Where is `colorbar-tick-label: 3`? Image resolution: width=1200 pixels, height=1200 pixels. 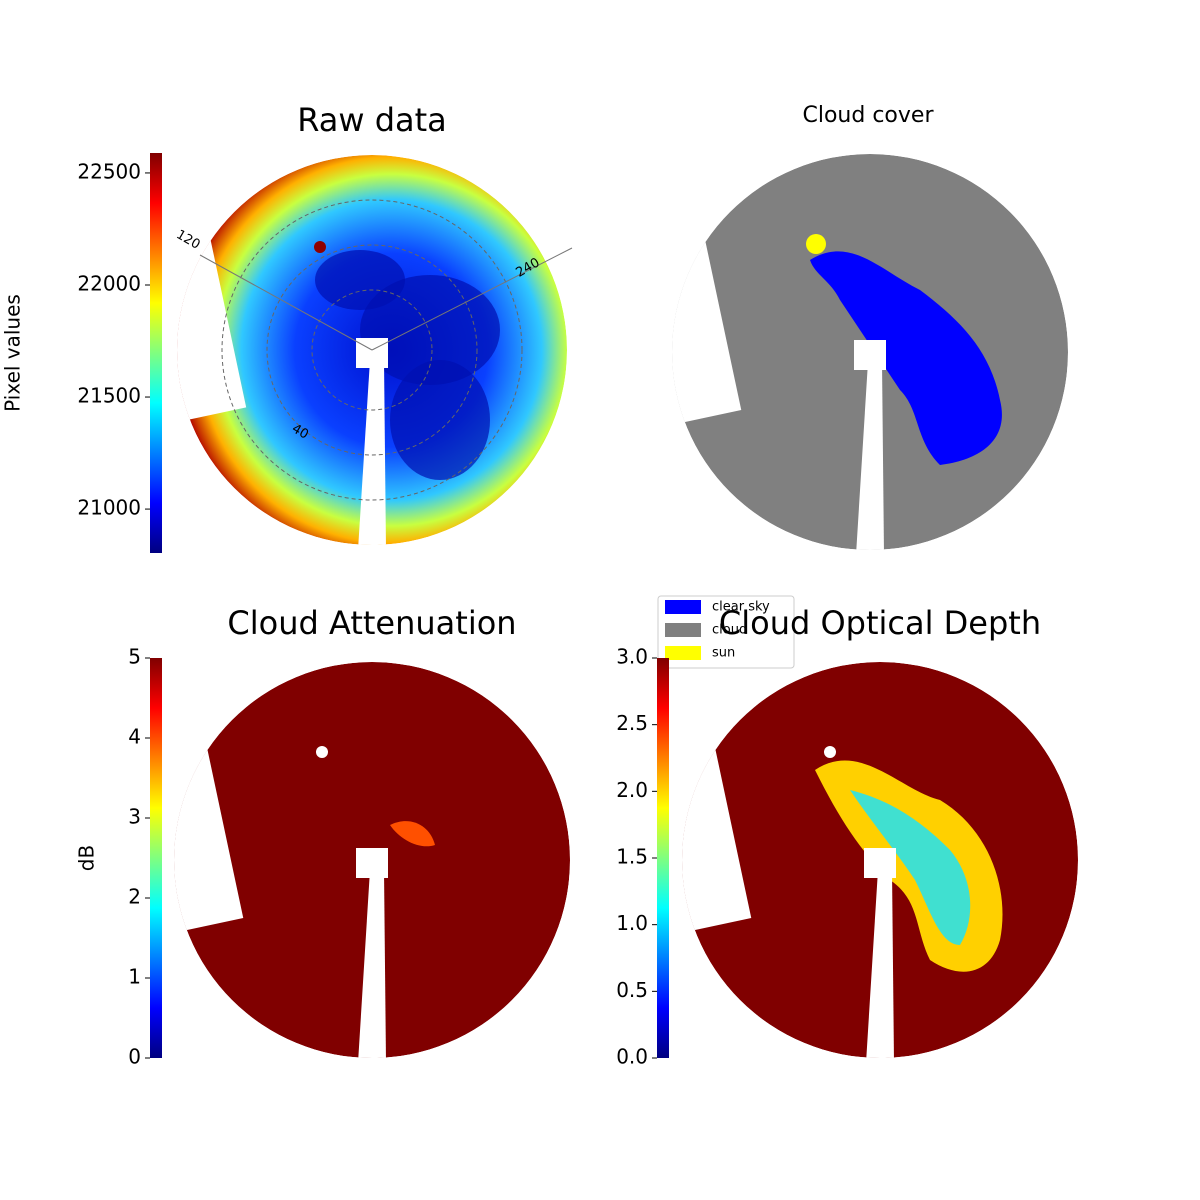 colorbar-tick-label: 3 is located at coordinates (134, 817).